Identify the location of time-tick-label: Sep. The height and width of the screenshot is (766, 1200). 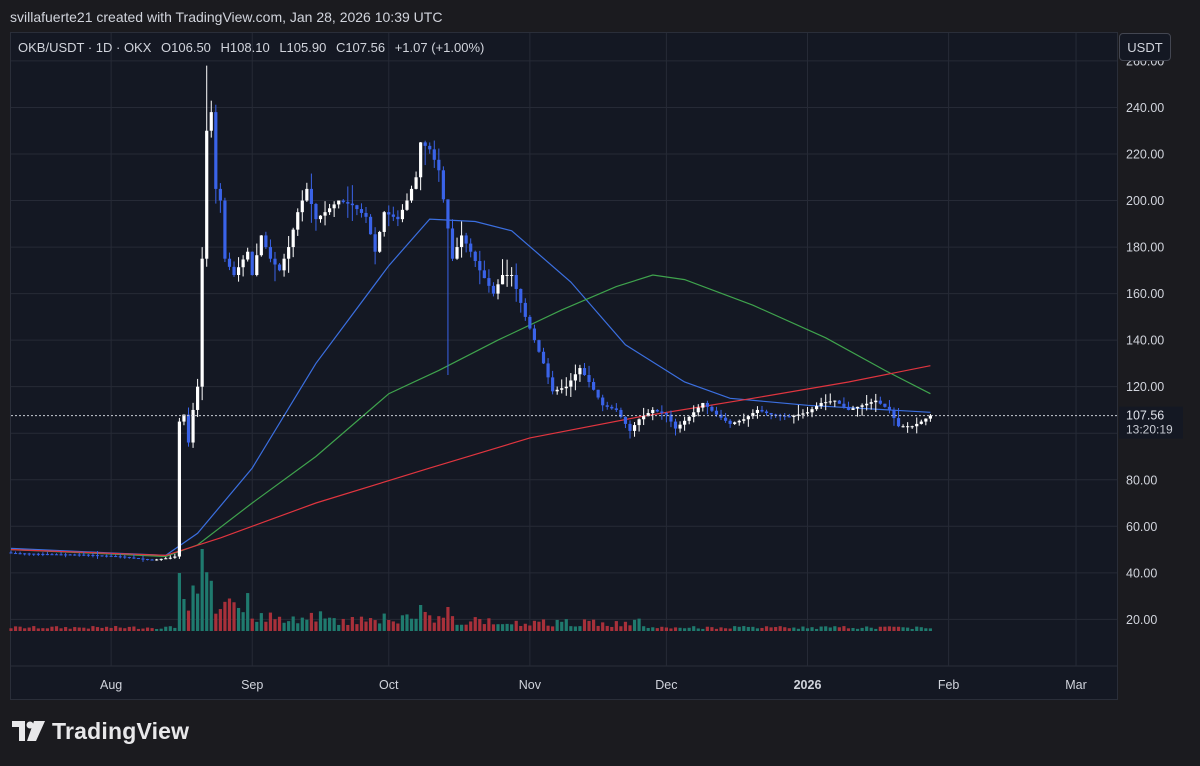
(252, 685).